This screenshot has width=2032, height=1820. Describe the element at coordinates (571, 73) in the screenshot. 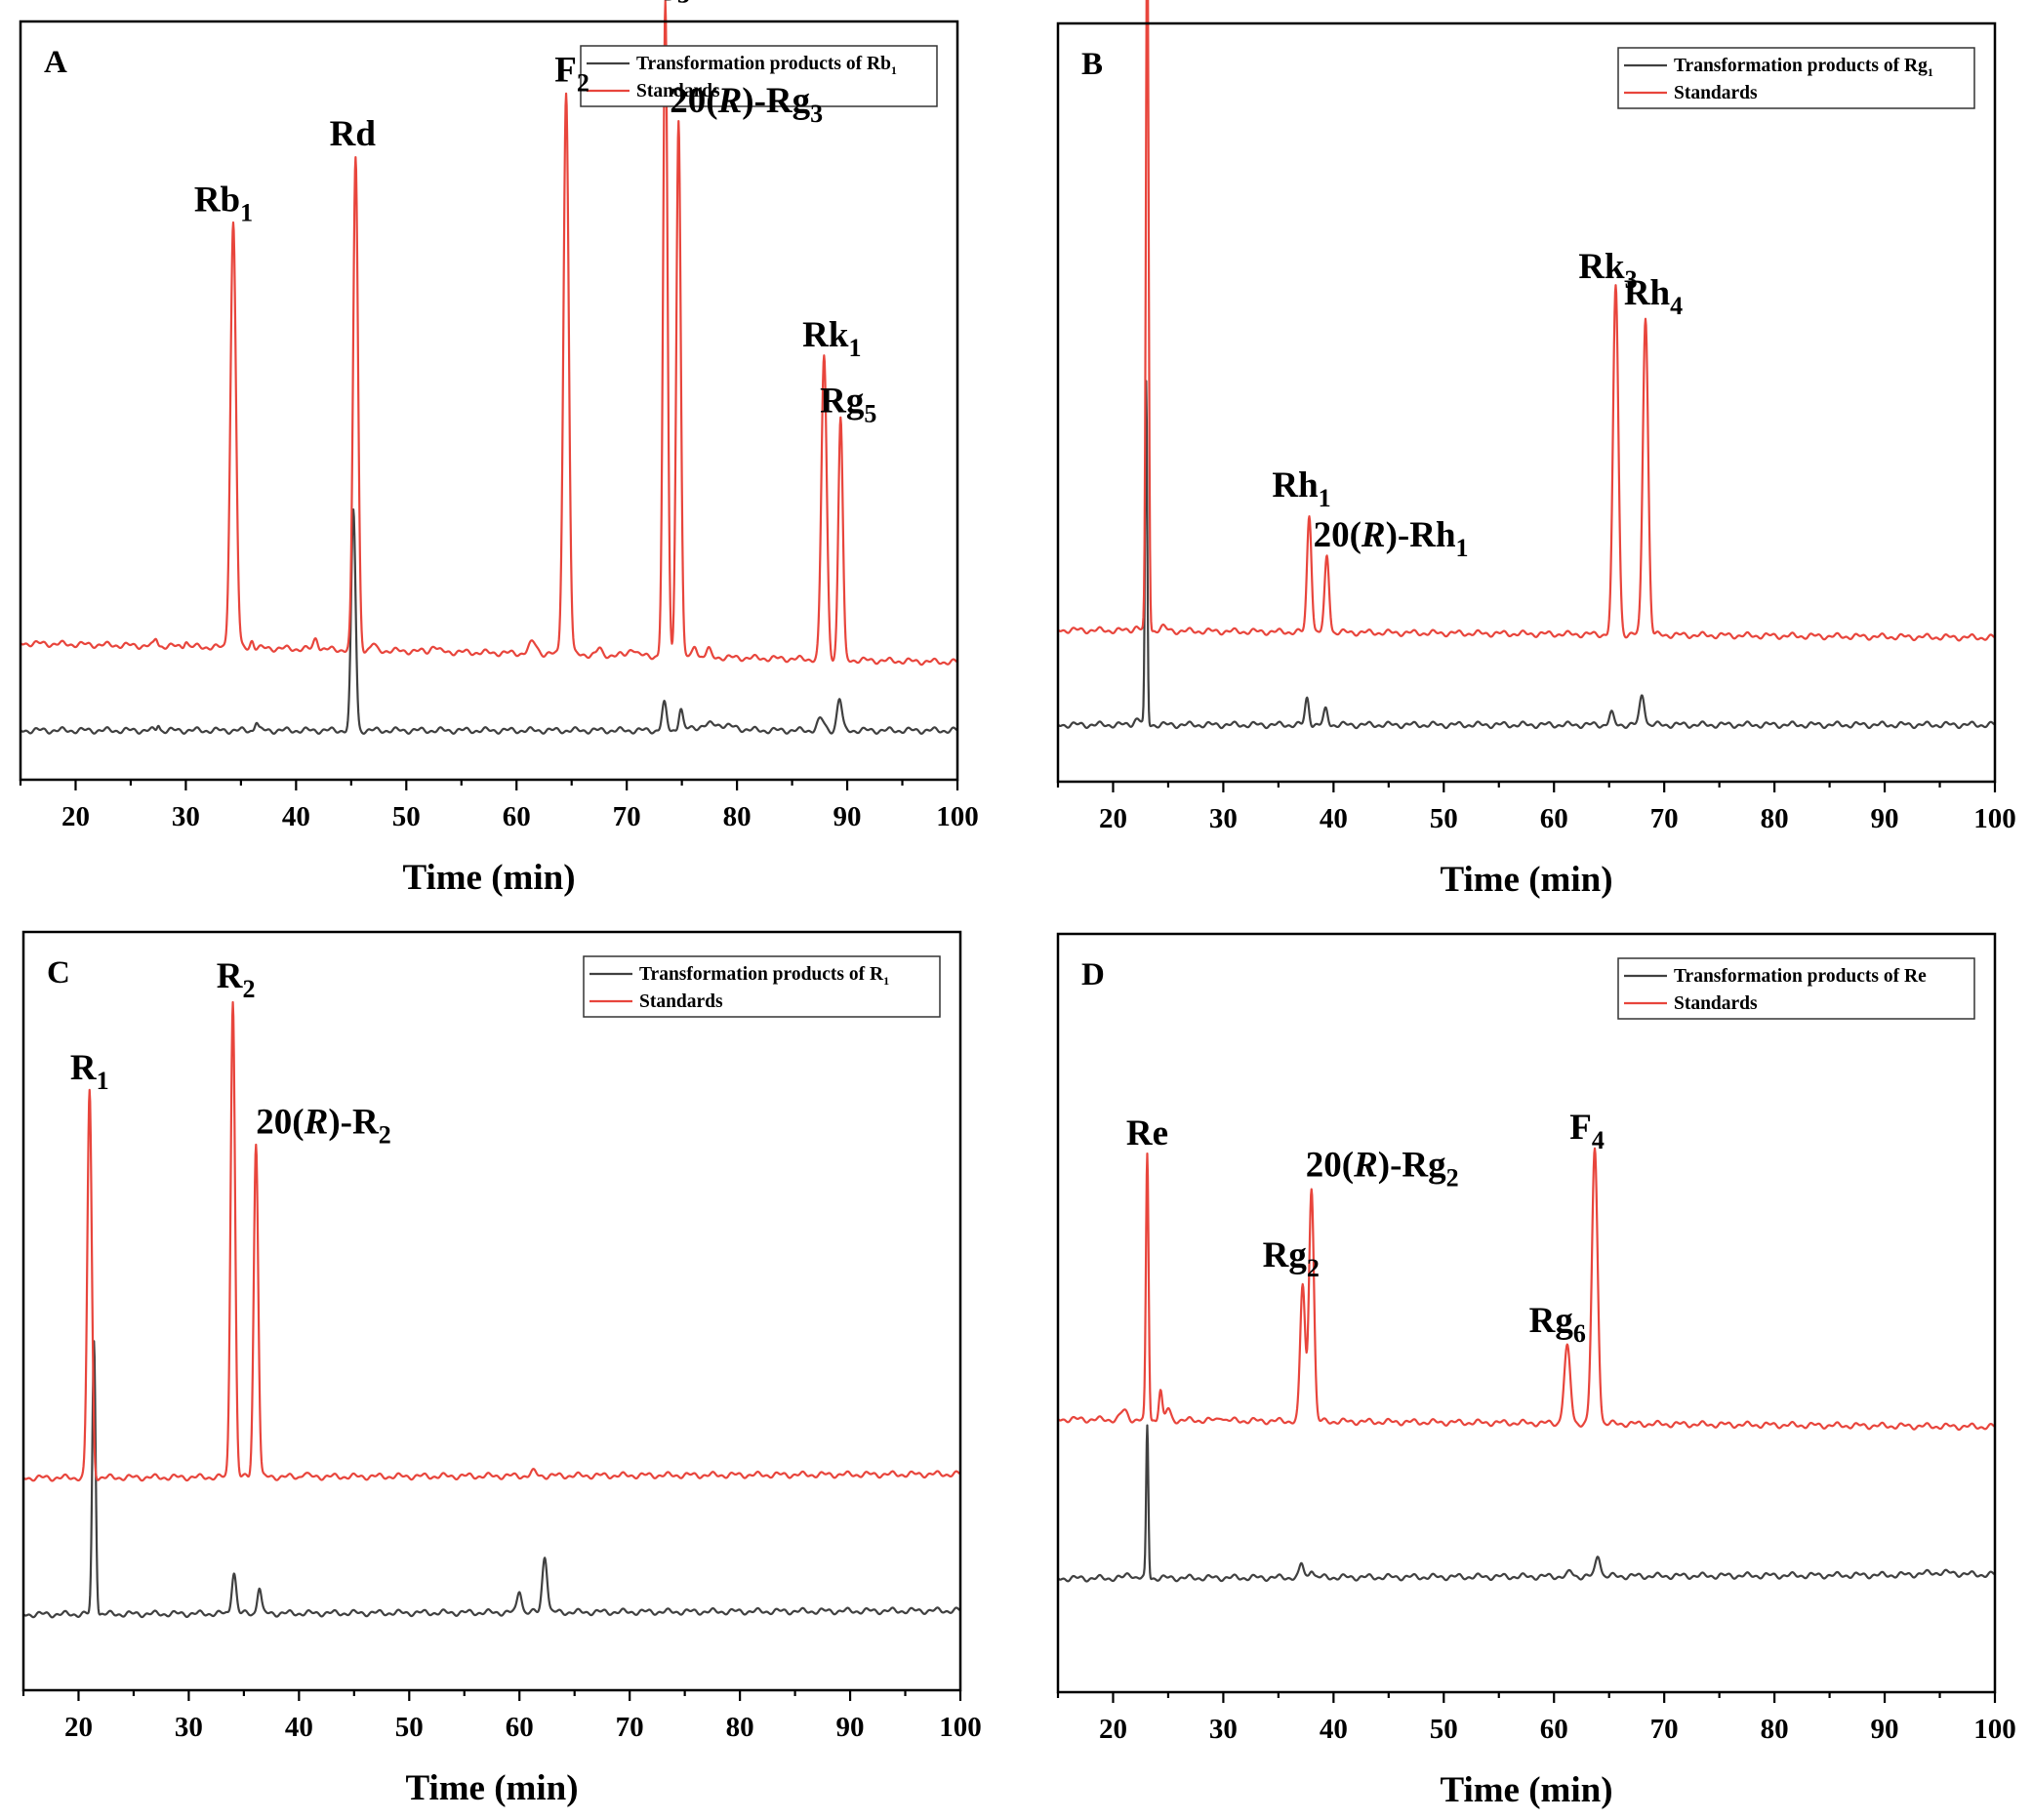

I see `peak-label: F2` at that location.